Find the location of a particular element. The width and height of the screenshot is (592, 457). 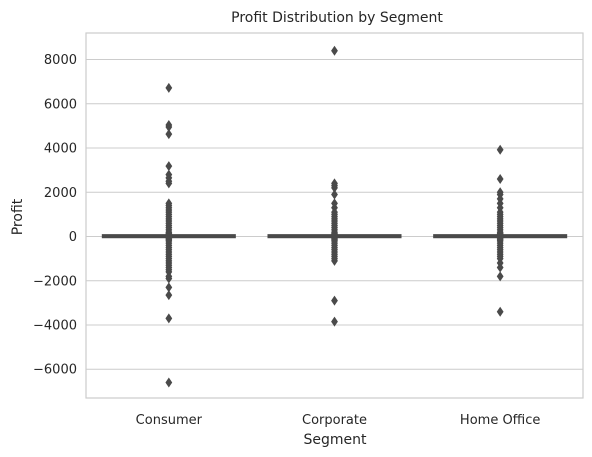

y-tick-label: 0 is located at coordinates (73, 237).